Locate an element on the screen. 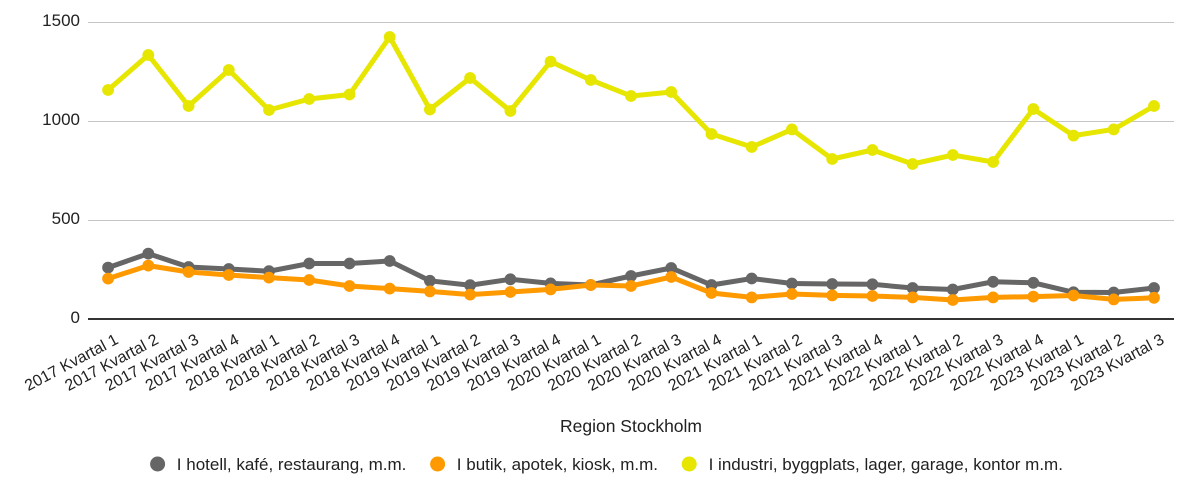  svg-text: 1500 is located at coordinates (61, 20).